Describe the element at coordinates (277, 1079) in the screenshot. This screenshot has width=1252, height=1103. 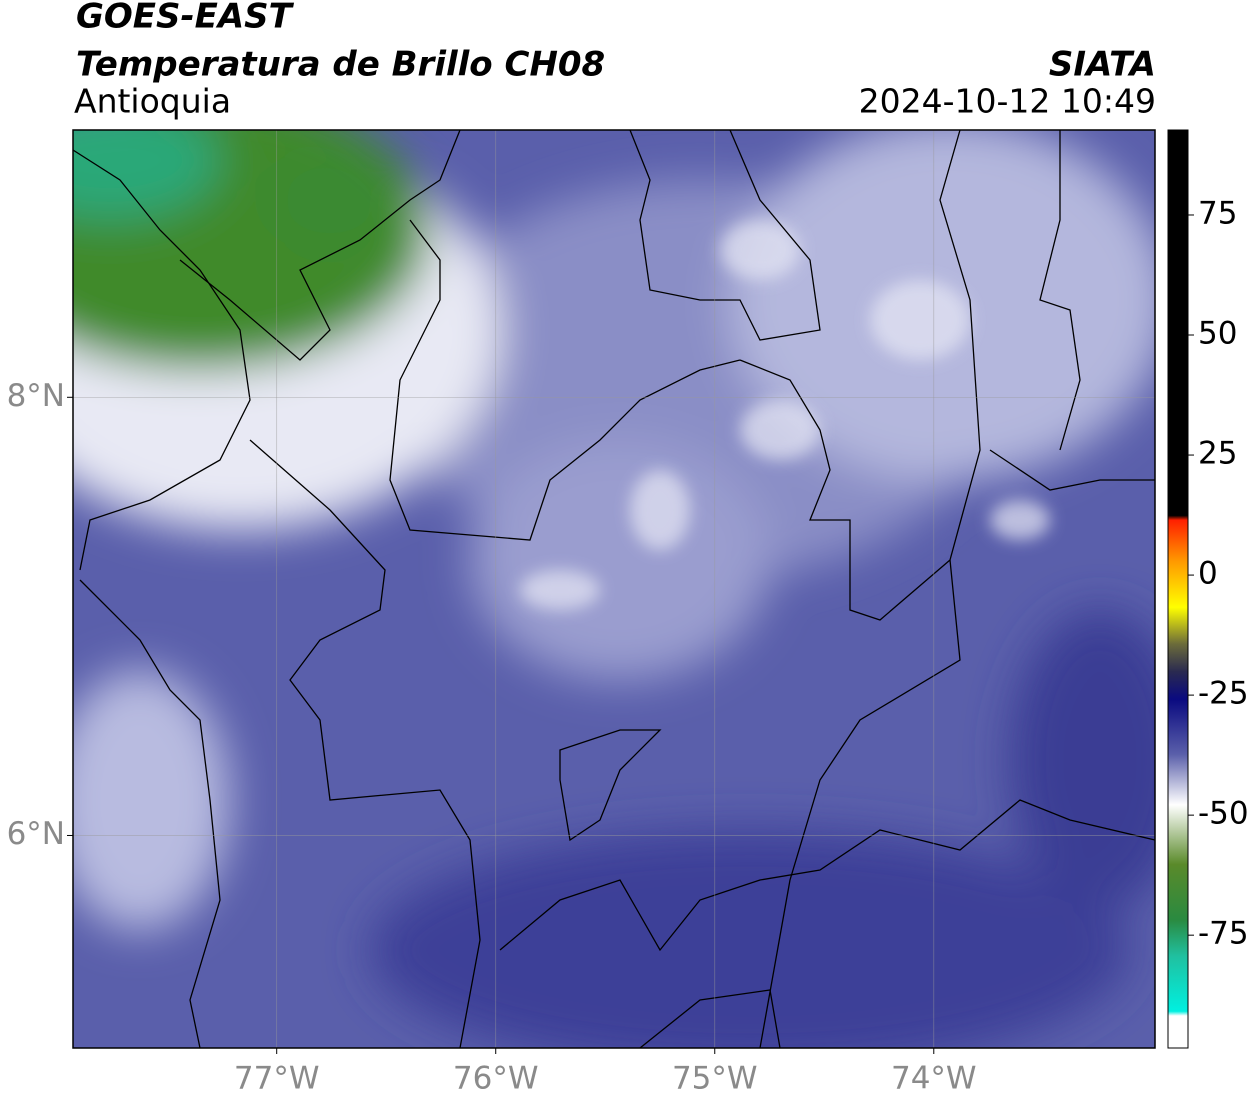
I see `x-tick-label: 77°W` at that location.